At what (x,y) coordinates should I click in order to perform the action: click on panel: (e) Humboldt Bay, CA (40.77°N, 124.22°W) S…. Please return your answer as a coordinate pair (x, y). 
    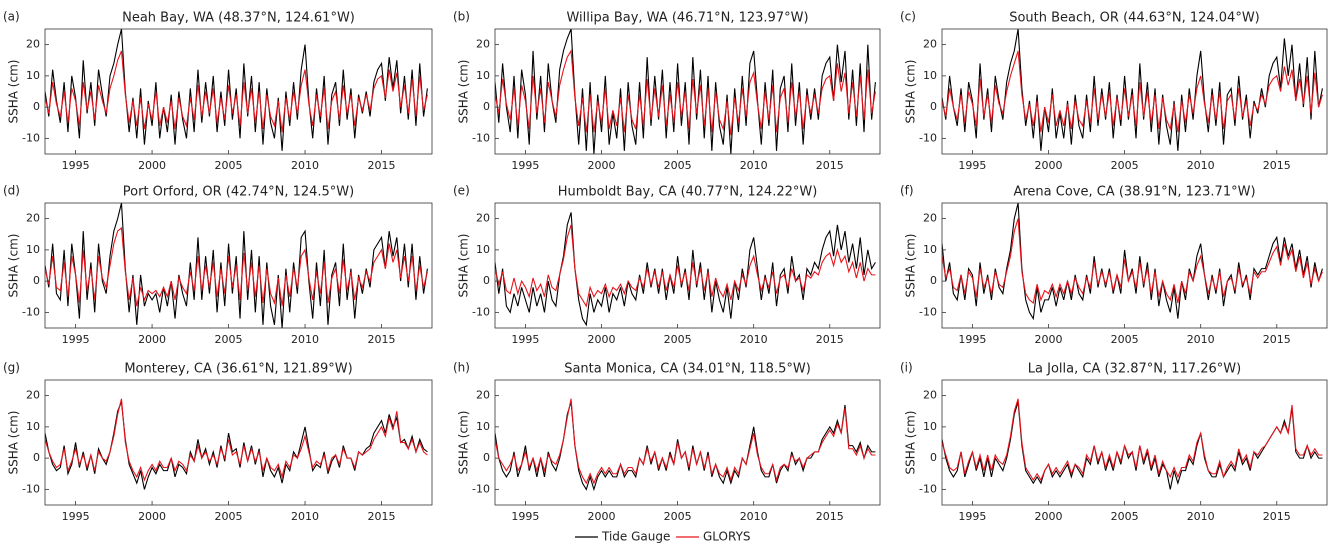
    Looking at the image, I should click on (667, 265).